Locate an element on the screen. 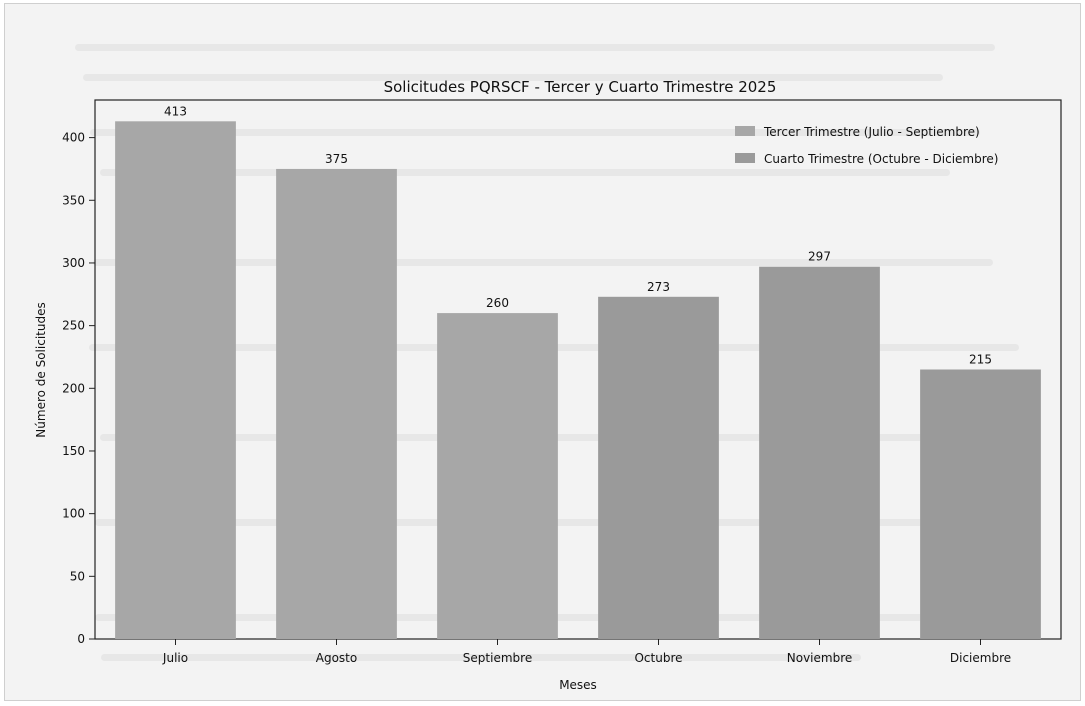 This screenshot has width=1085, height=706. bar-value-label: 297 is located at coordinates (819, 257).